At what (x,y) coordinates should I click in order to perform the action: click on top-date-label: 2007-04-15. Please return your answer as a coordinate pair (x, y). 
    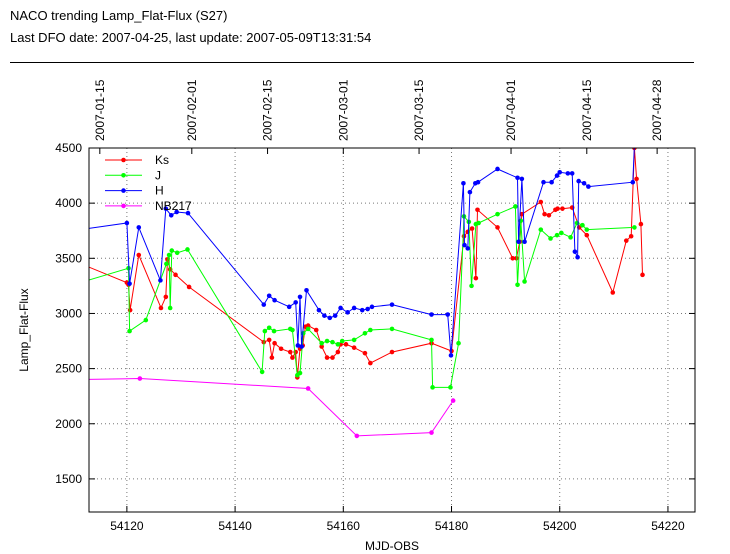
    Looking at the image, I should click on (587, 110).